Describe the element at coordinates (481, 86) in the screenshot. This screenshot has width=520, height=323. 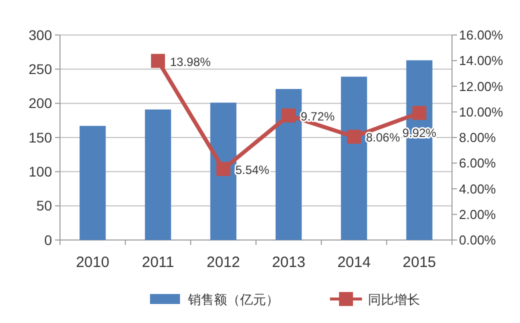
I see `y2-tick-label: 12.00%` at that location.